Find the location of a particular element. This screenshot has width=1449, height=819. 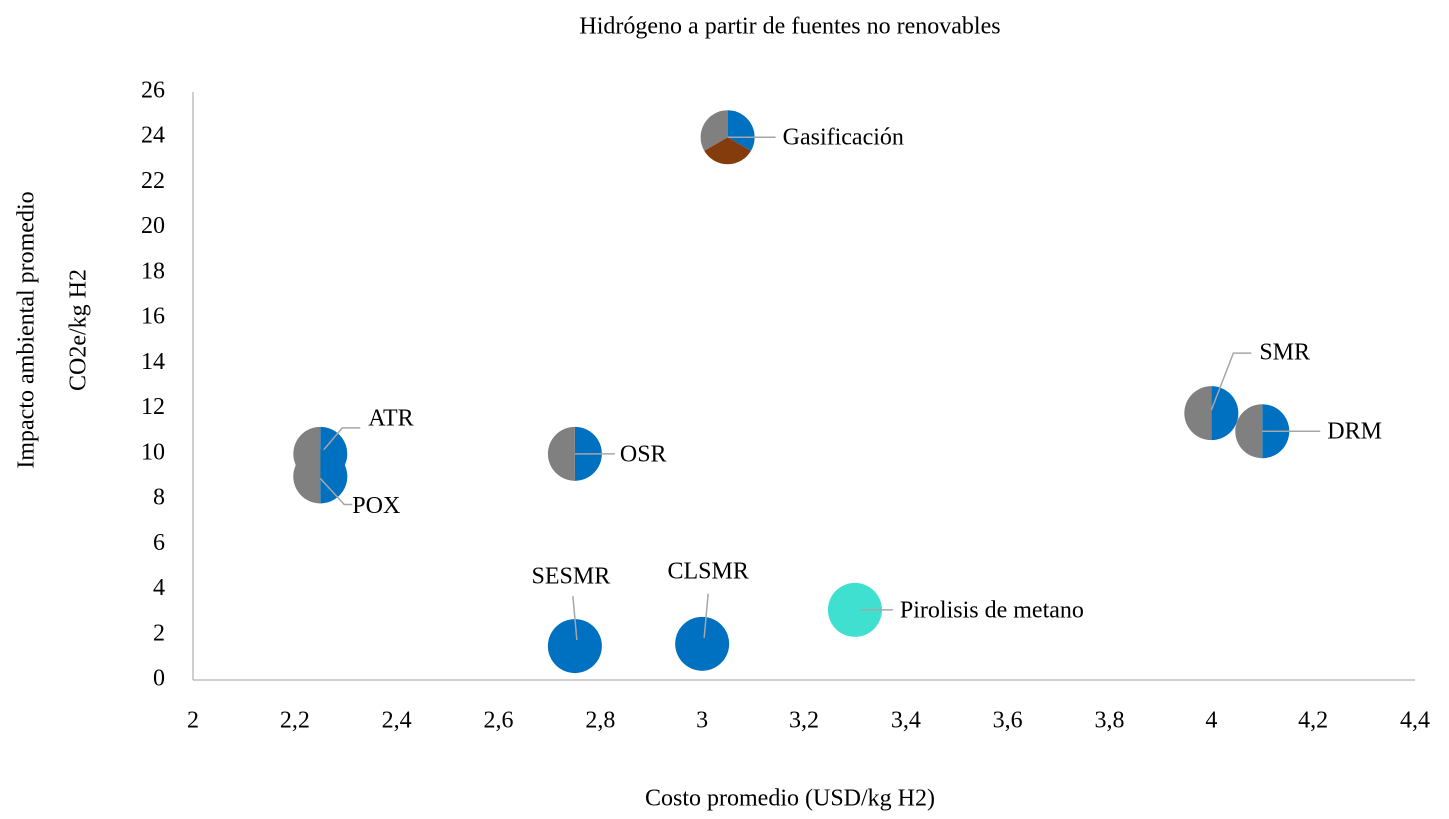

y-tick-label: 18 is located at coordinates (153, 271).